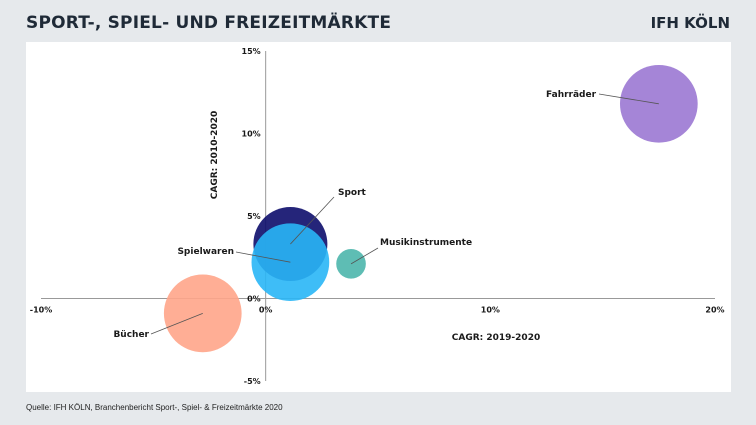  Describe the element at coordinates (496, 338) in the screenshot. I see `x-axis-title: CAGR: 2019-2020` at that location.